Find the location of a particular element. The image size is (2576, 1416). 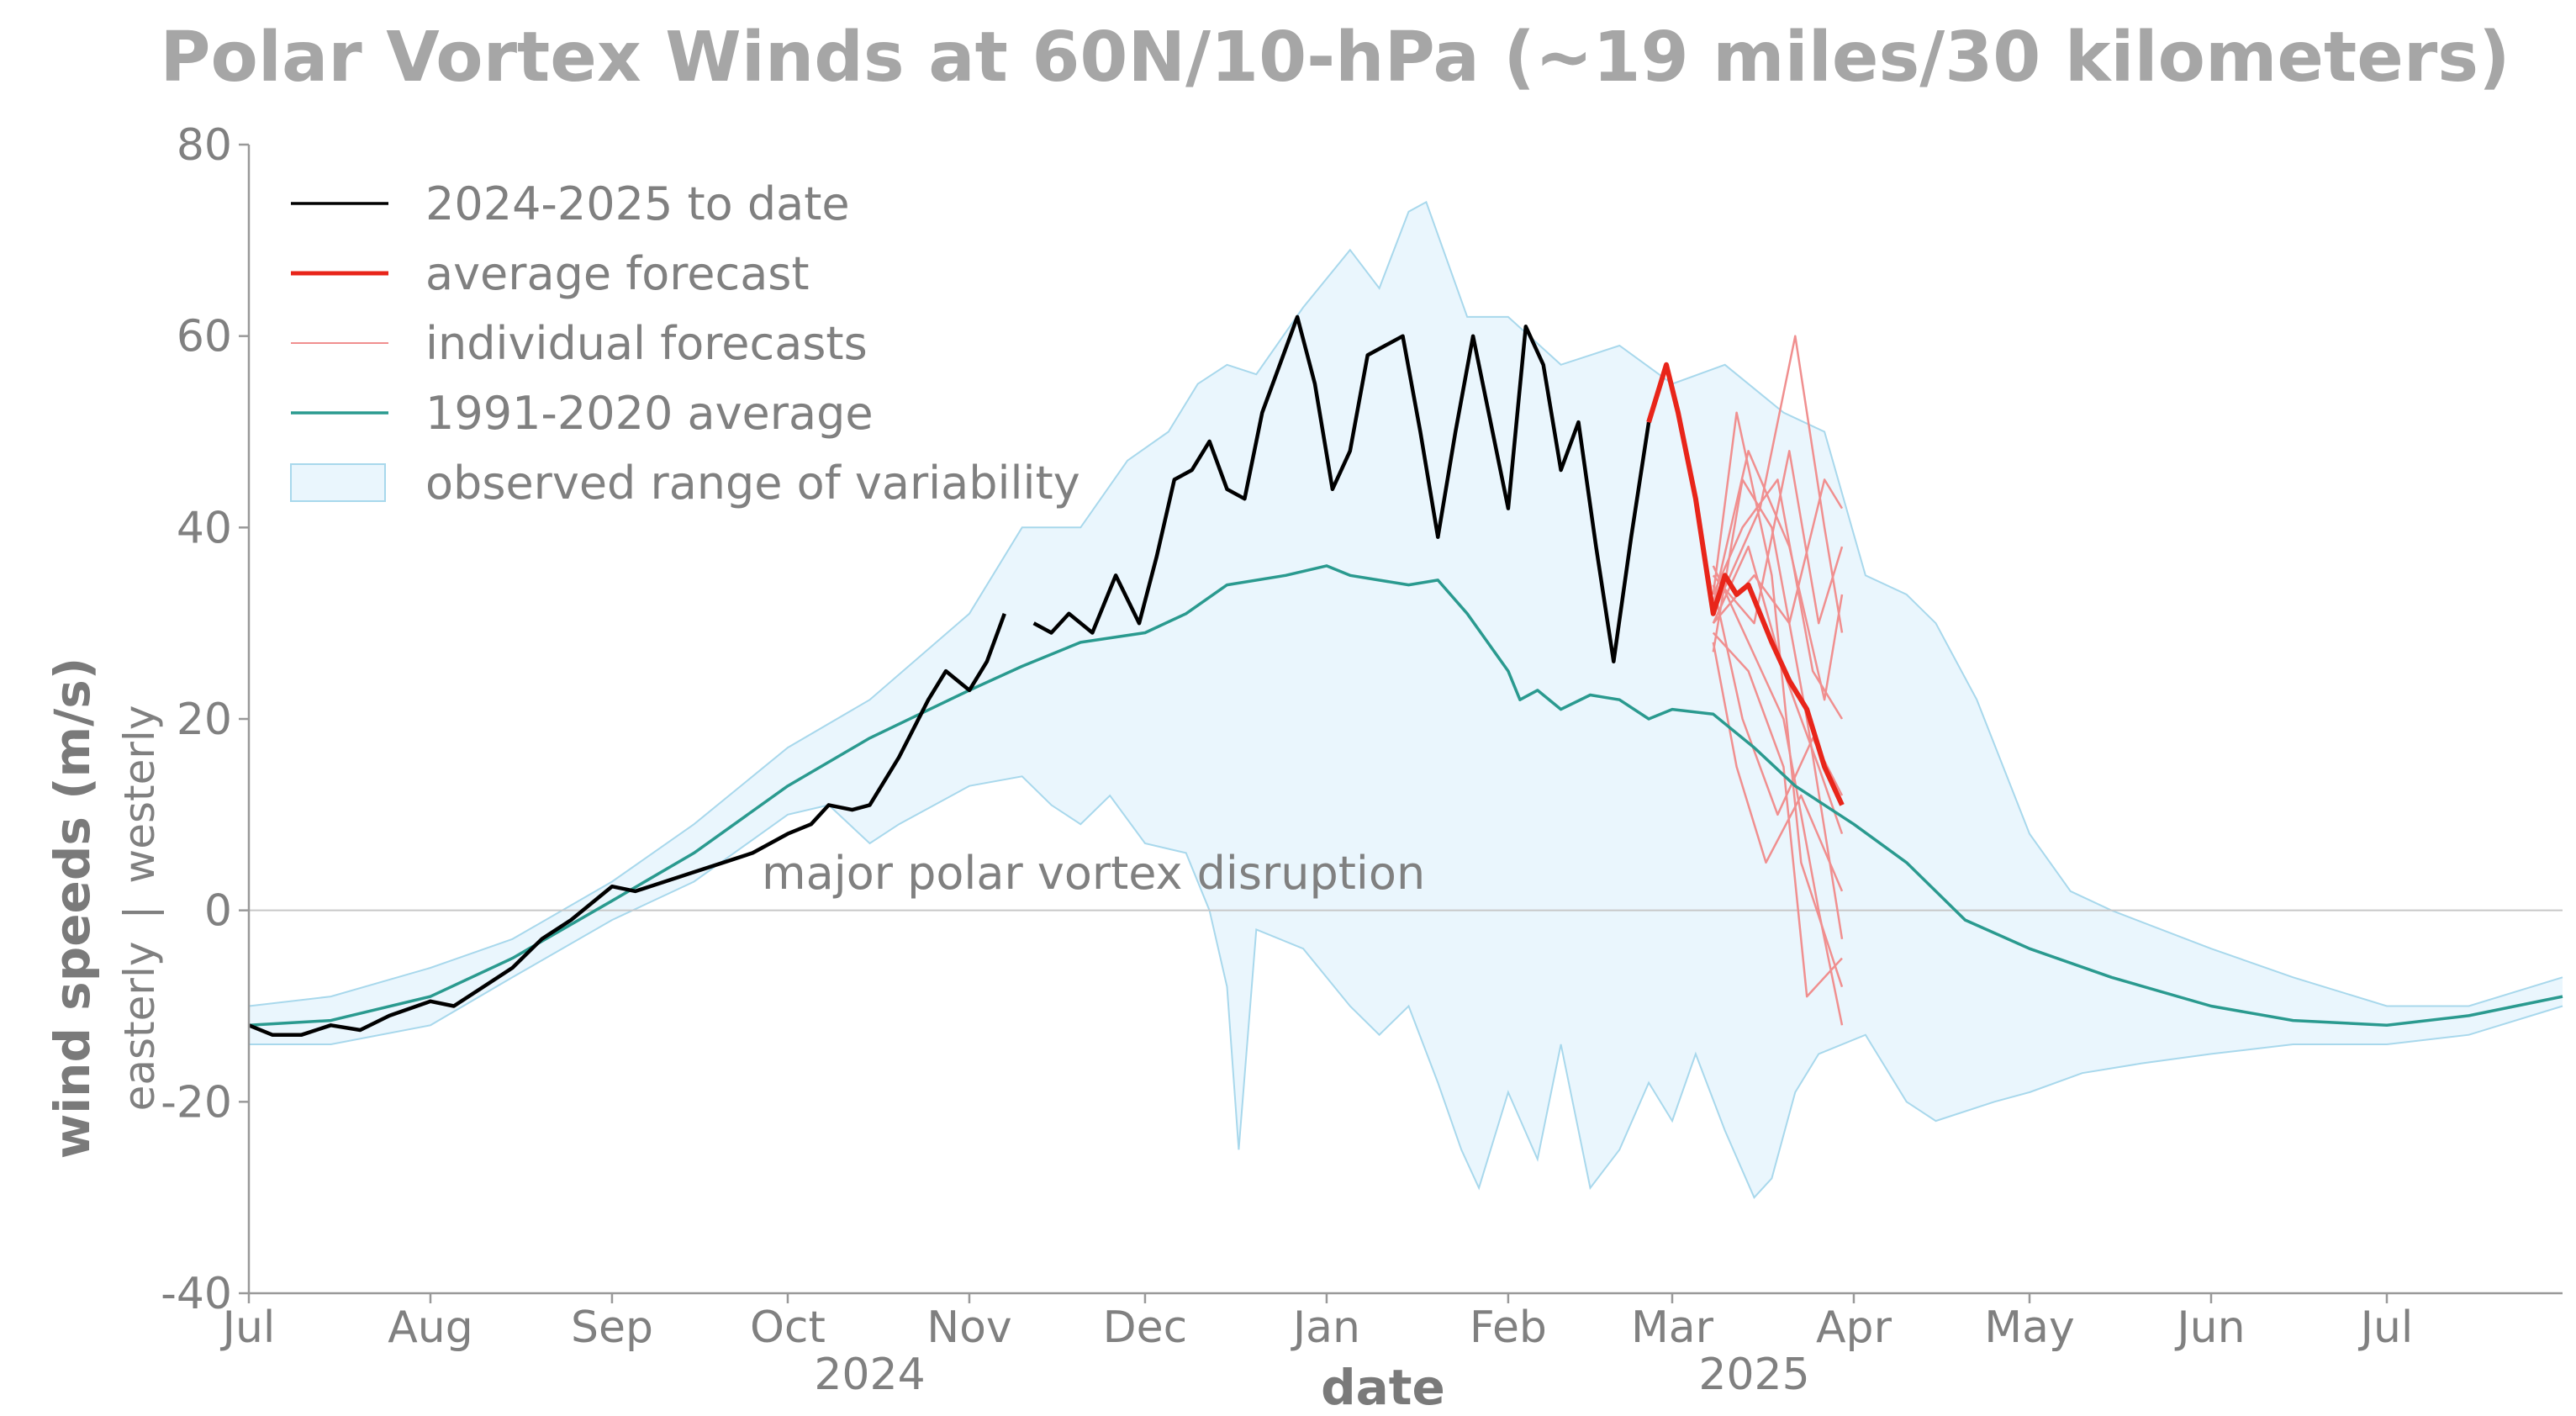

y-tick-label-40: 40 is located at coordinates (204, 528).